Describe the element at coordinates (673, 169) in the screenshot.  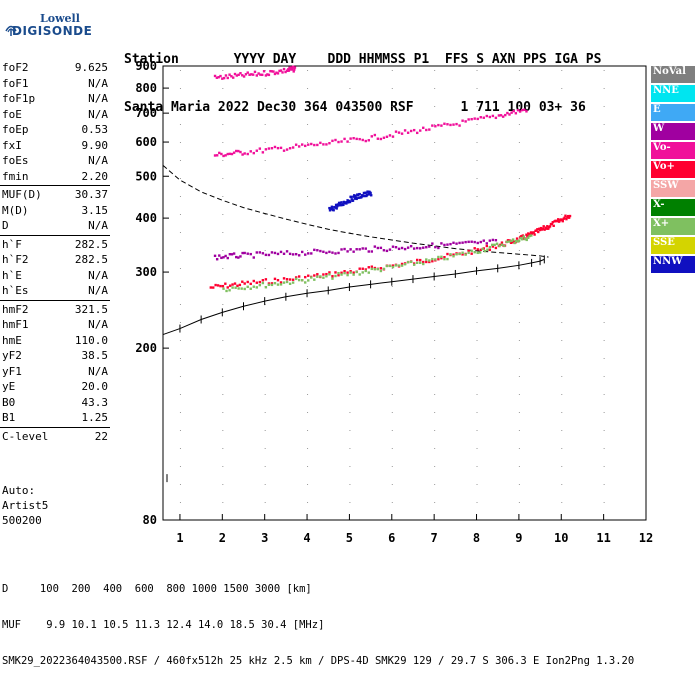
I see `legend-item: Vo+` at that location.